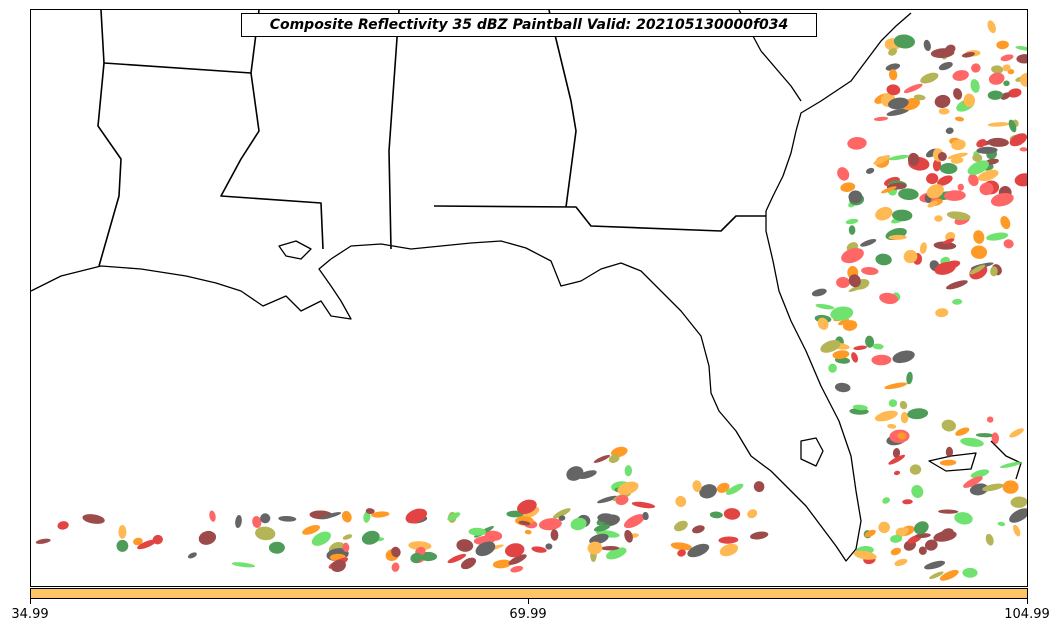 The image size is (1062, 633). What do you see at coordinates (529, 593) in the screenshot?
I see `colorbar` at bounding box center [529, 593].